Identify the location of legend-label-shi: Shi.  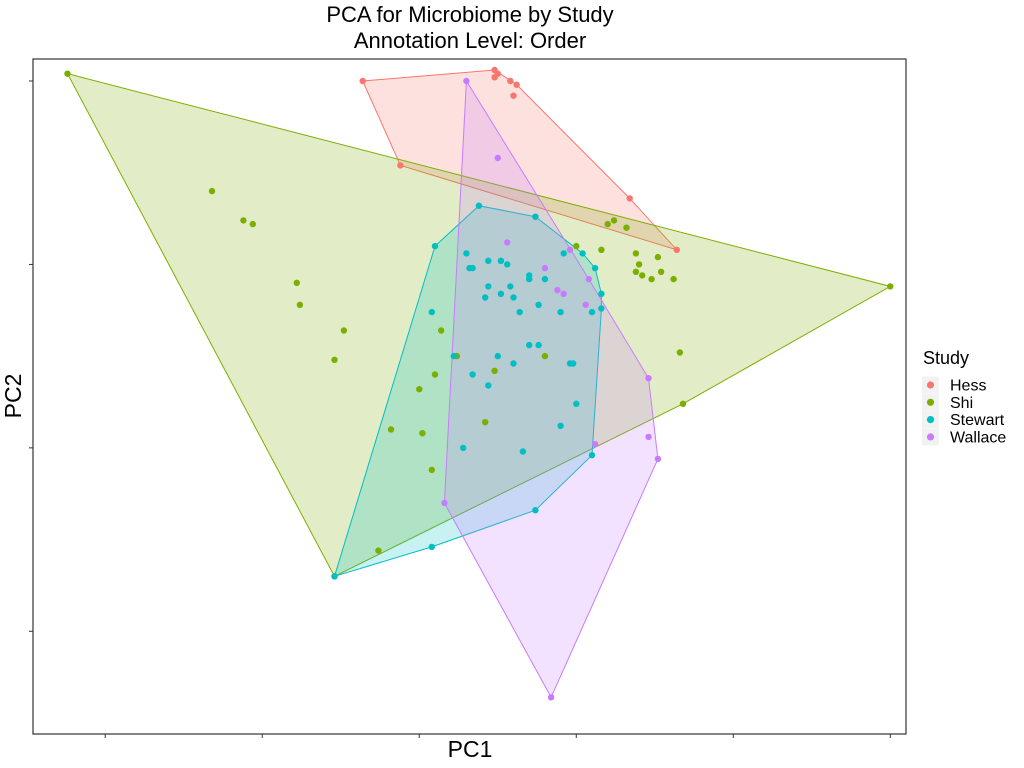
(961, 403).